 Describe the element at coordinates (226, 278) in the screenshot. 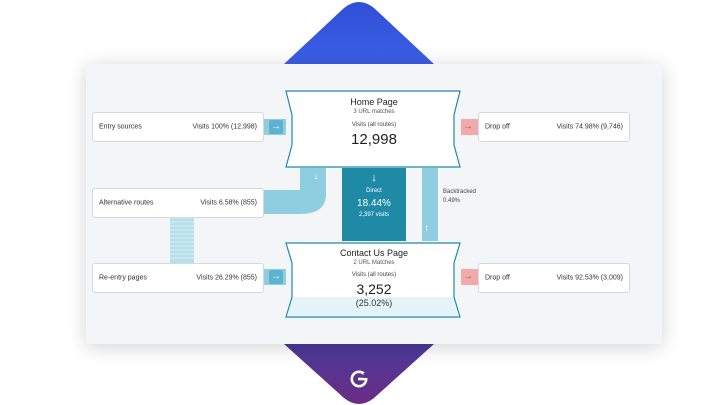

I see `reentry-pages-value: Visits 26.29% (855)` at that location.